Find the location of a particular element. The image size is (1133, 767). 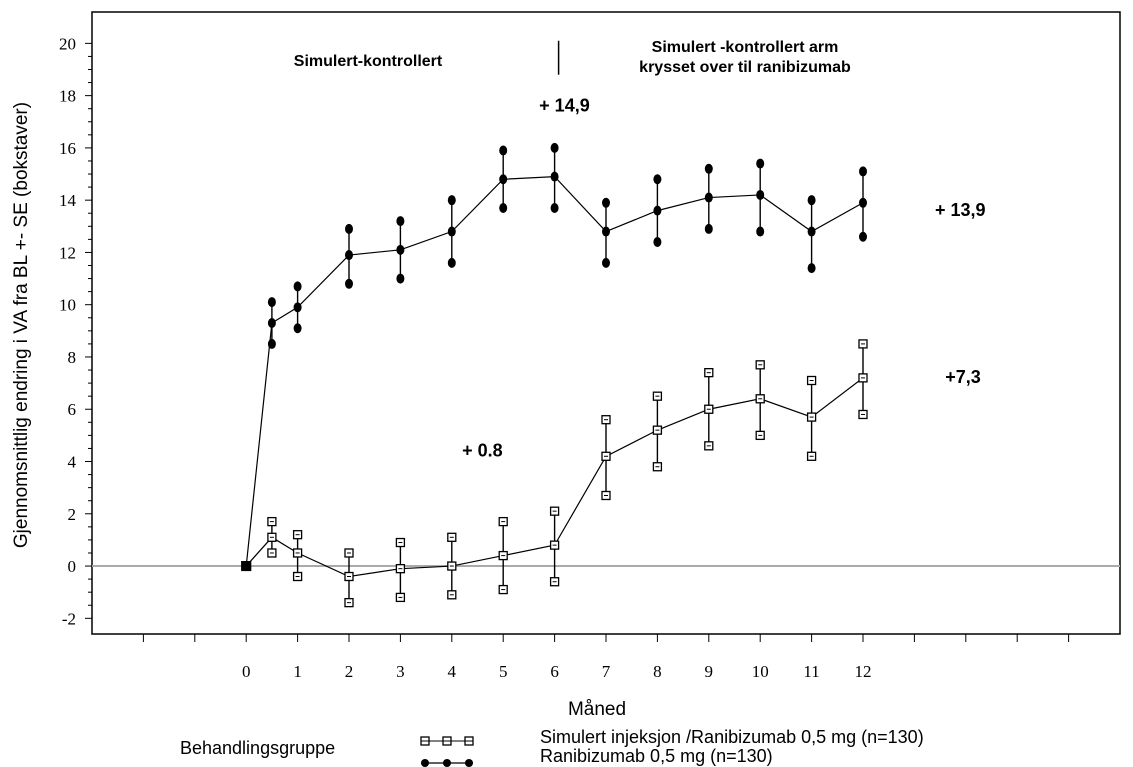

y-tick-label: 8 is located at coordinates (72, 357).